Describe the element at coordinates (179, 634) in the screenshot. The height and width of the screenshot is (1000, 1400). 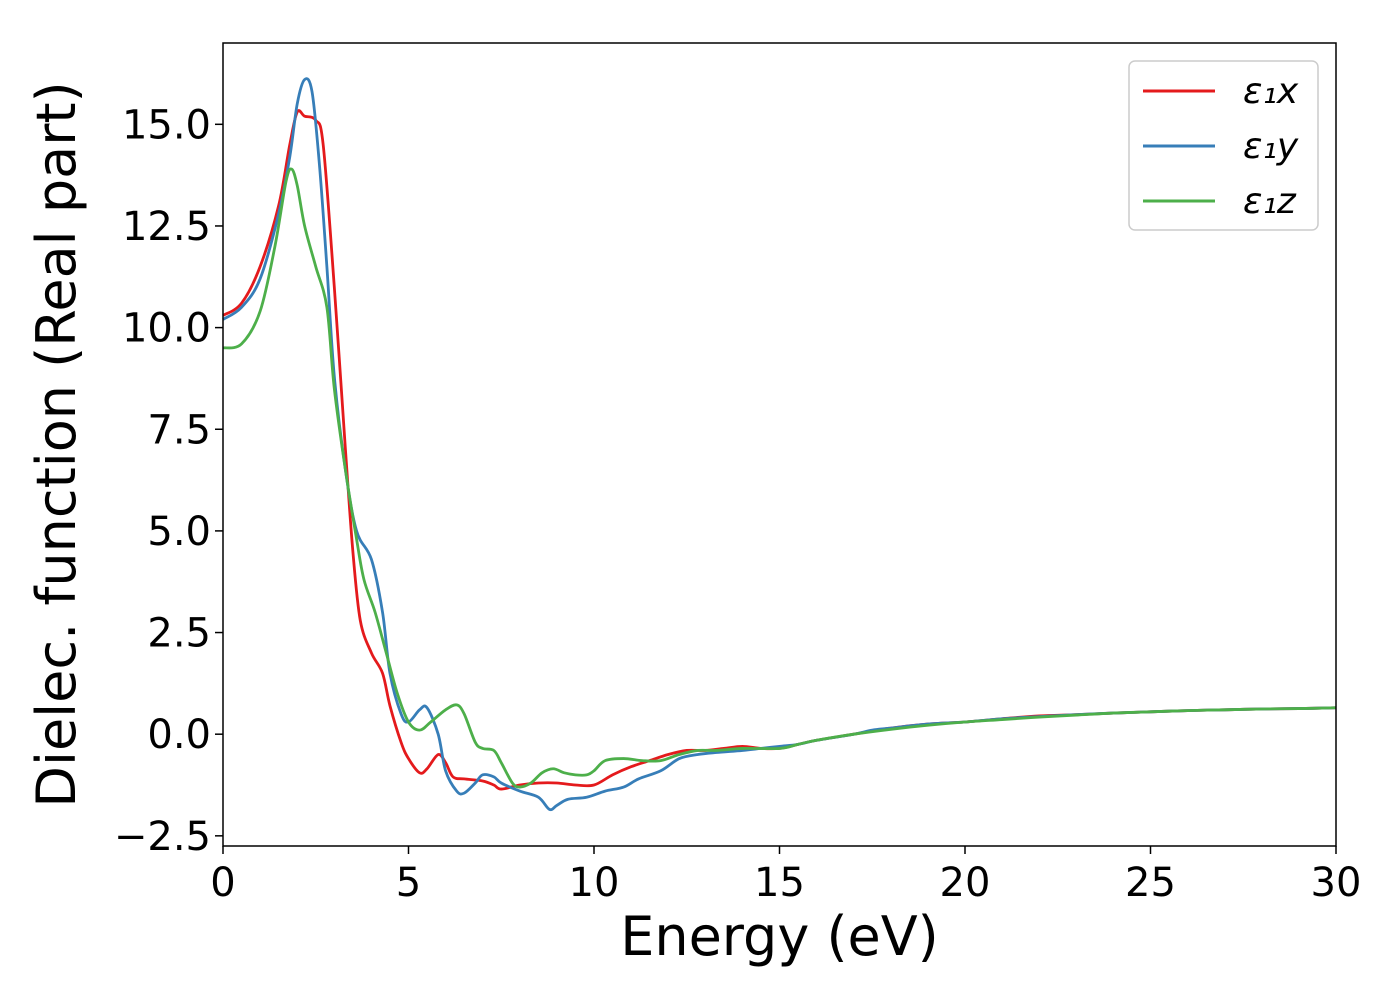
I see `y-tick-label: 2.5` at that location.